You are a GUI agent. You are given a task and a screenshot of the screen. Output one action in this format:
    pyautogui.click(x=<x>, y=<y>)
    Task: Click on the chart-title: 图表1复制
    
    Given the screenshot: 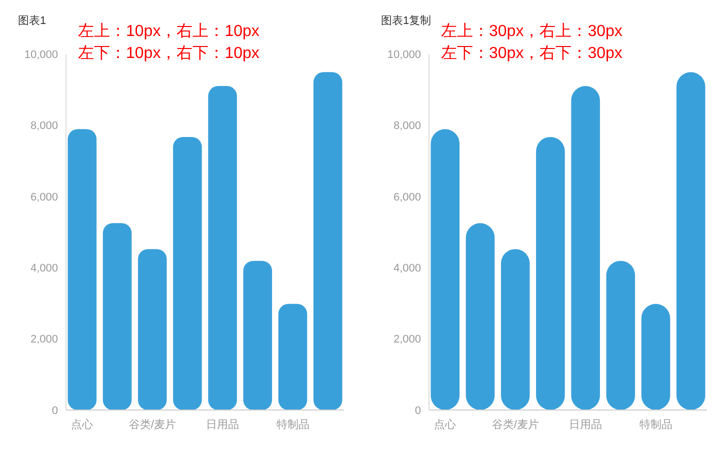 What is the action you would take?
    pyautogui.click(x=406, y=20)
    